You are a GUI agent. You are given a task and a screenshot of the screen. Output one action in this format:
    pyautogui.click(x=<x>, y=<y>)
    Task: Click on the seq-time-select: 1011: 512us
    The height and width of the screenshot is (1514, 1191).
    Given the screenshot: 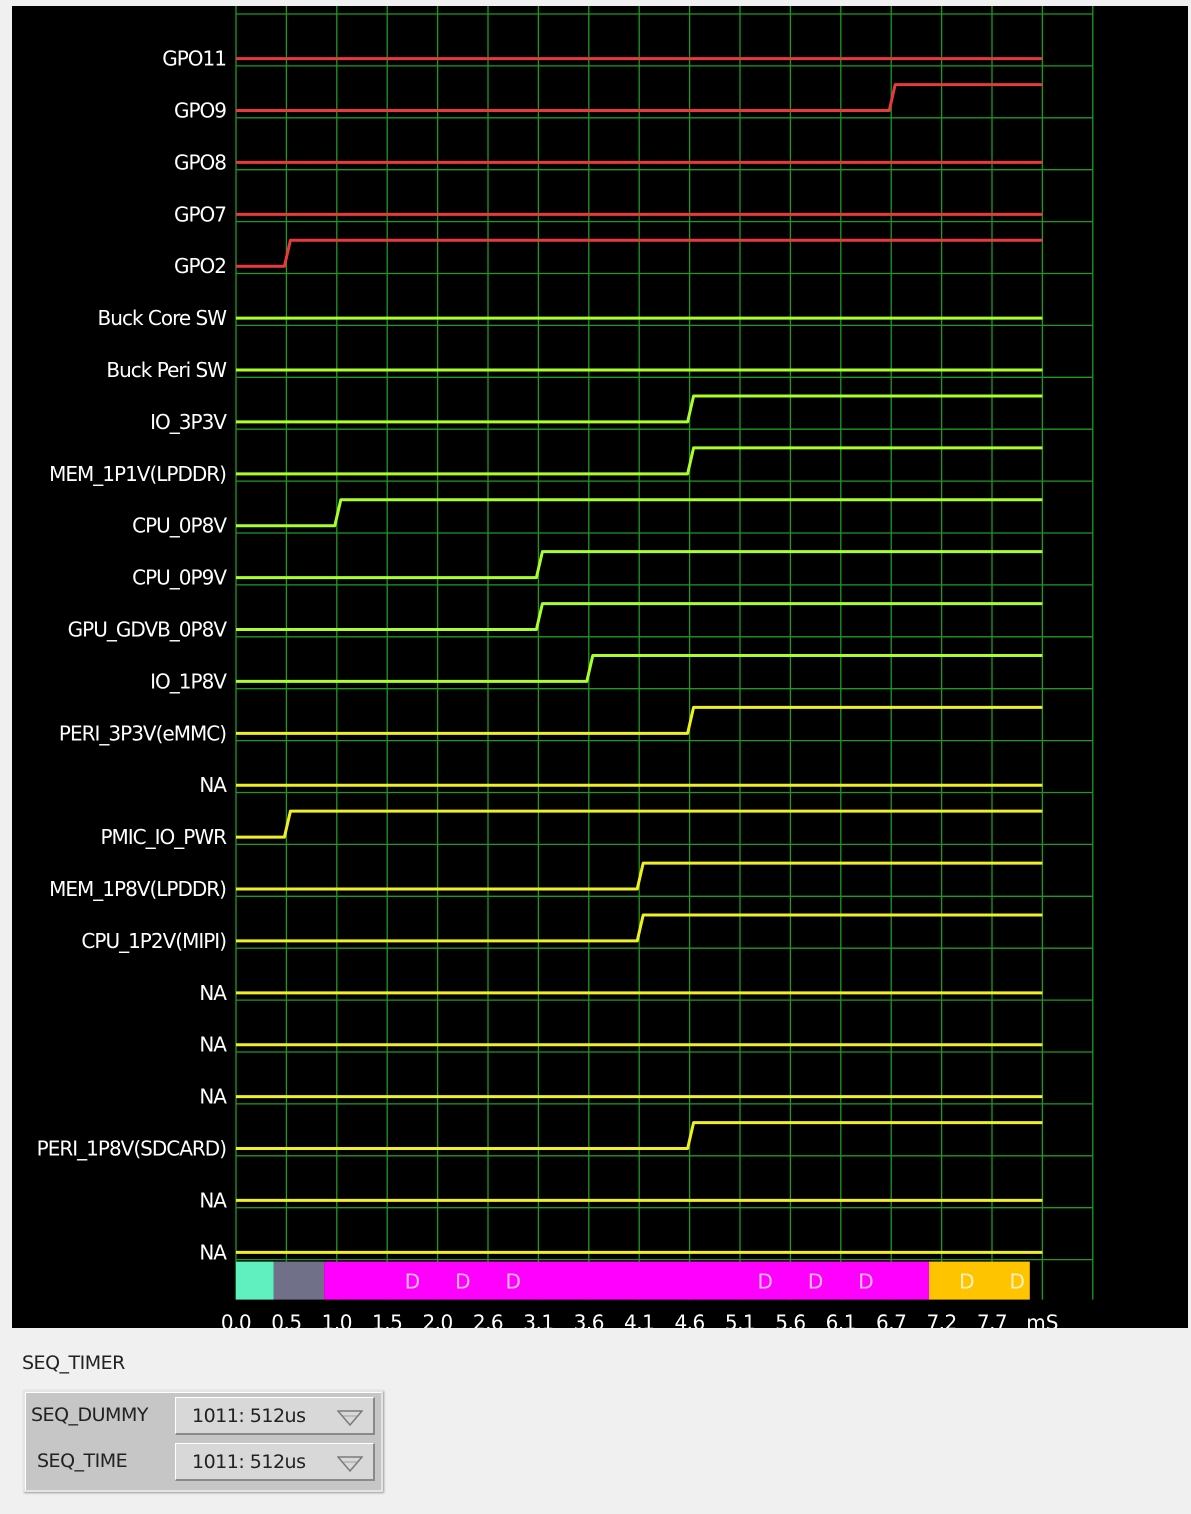 What is the action you would take?
    pyautogui.click(x=275, y=1462)
    